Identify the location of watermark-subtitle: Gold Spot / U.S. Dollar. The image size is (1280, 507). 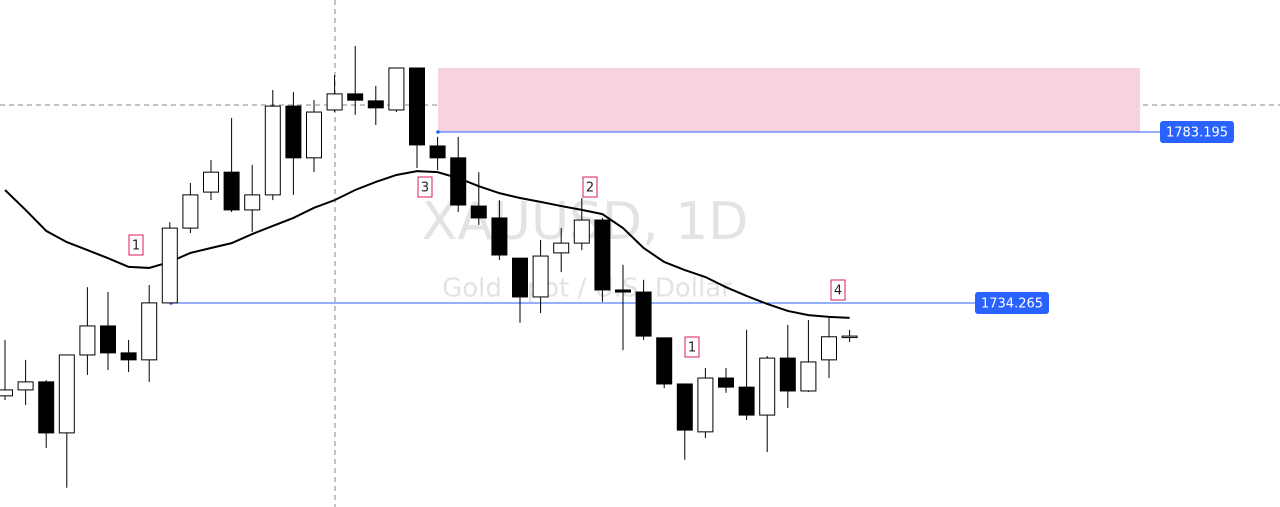
(587, 289).